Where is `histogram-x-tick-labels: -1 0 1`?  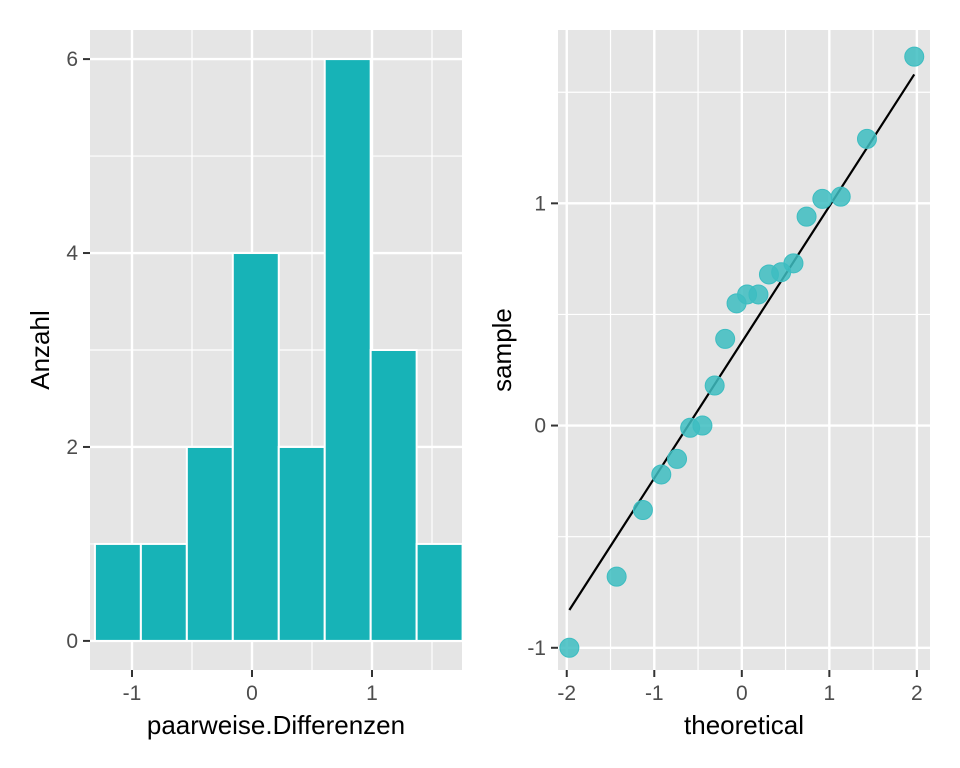
histogram-x-tick-labels: -1 0 1 is located at coordinates (250, 693).